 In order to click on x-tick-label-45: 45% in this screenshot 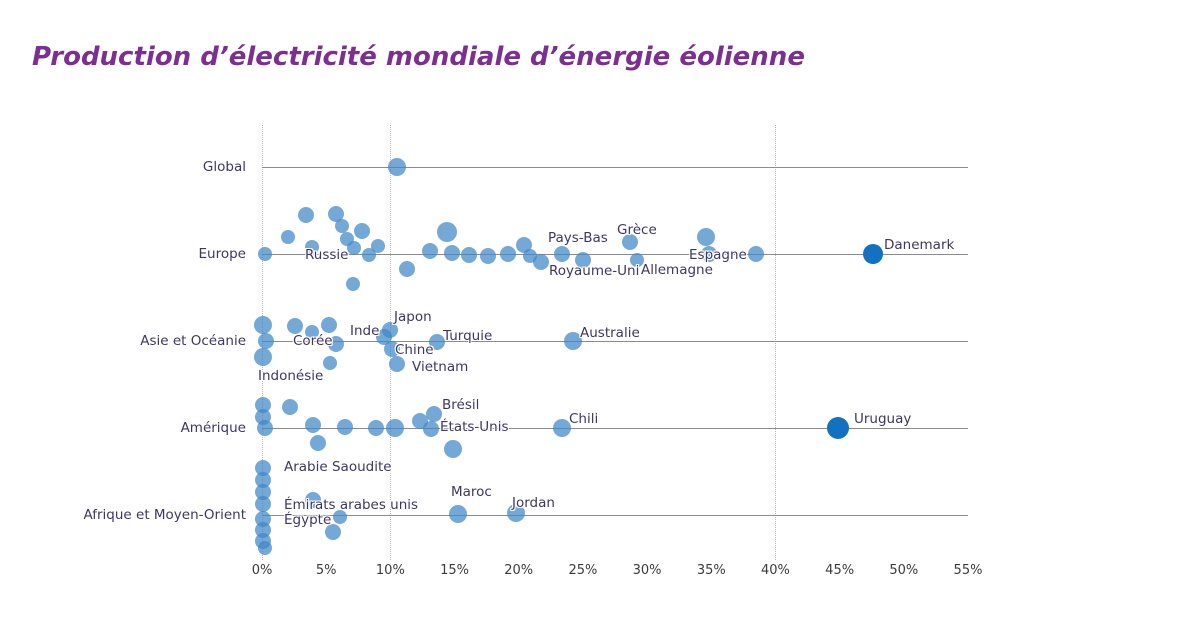, I will do `click(840, 570)`.